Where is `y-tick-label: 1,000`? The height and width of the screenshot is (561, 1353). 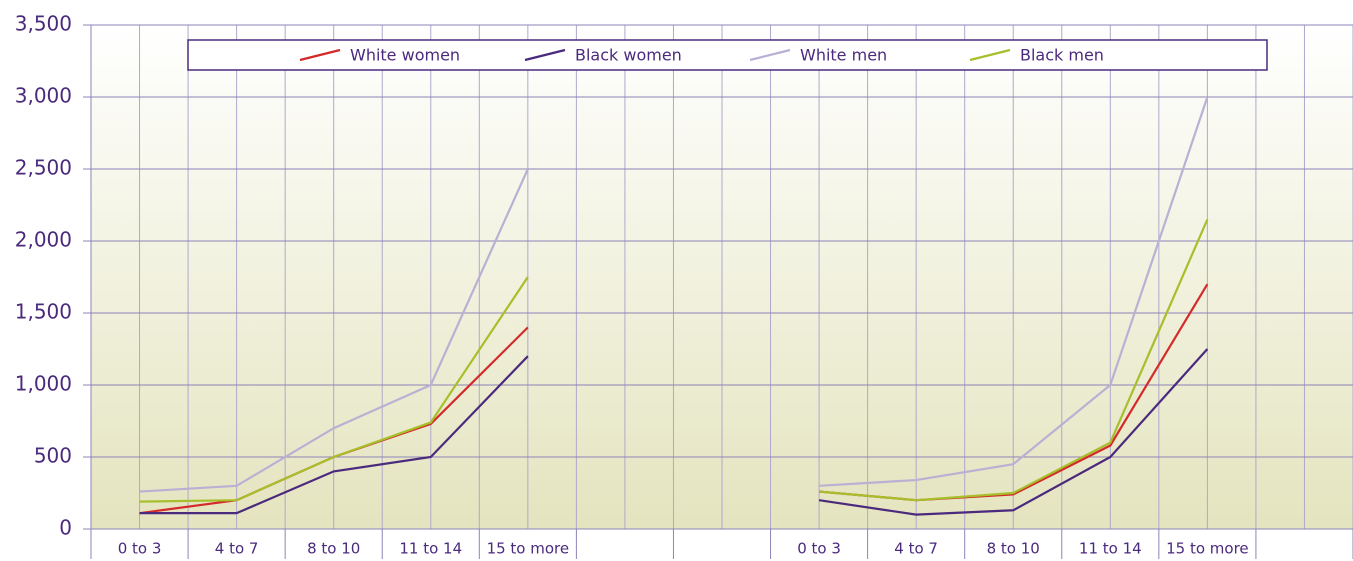
y-tick-label: 1,000 is located at coordinates (43, 384).